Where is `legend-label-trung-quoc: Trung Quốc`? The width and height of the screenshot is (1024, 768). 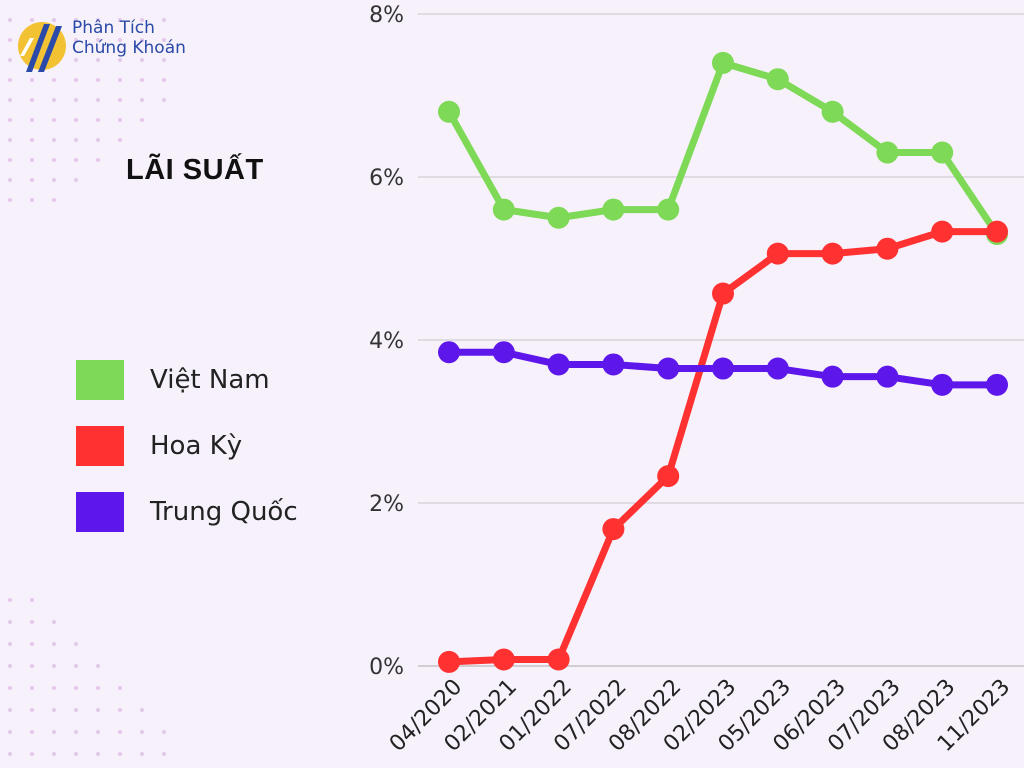 legend-label-trung-quoc: Trung Quốc is located at coordinates (224, 512).